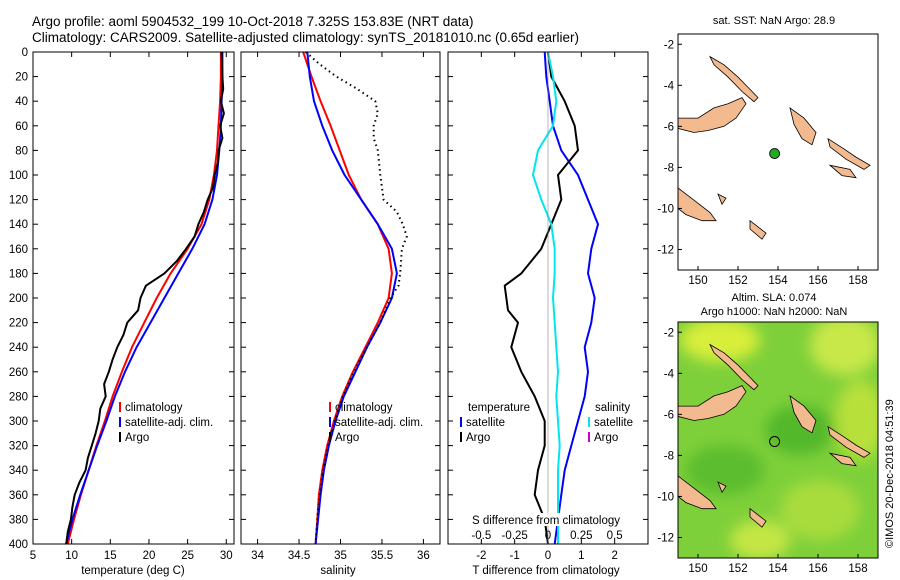 The height and width of the screenshot is (580, 900). I want to click on temperature-xtick-label: 25, so click(187, 556).